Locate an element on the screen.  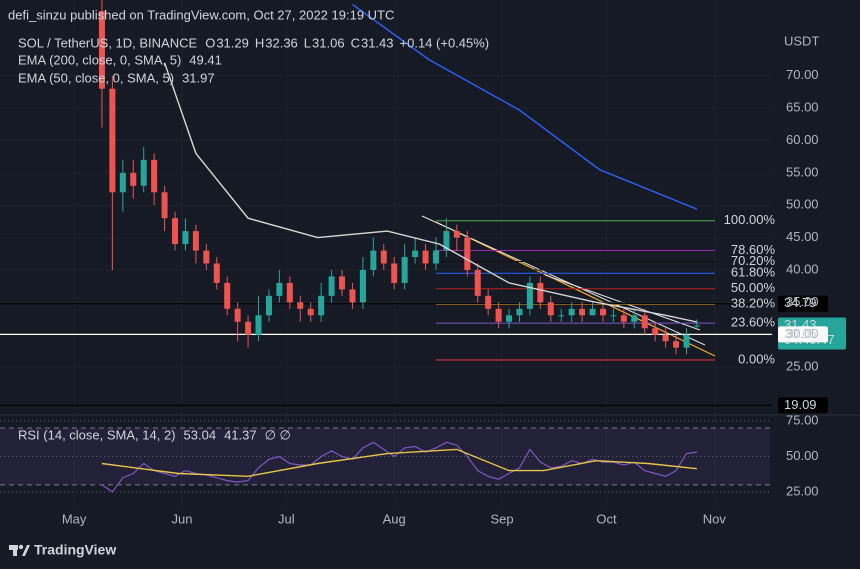
fib-label: 61.80% is located at coordinates (753, 272).